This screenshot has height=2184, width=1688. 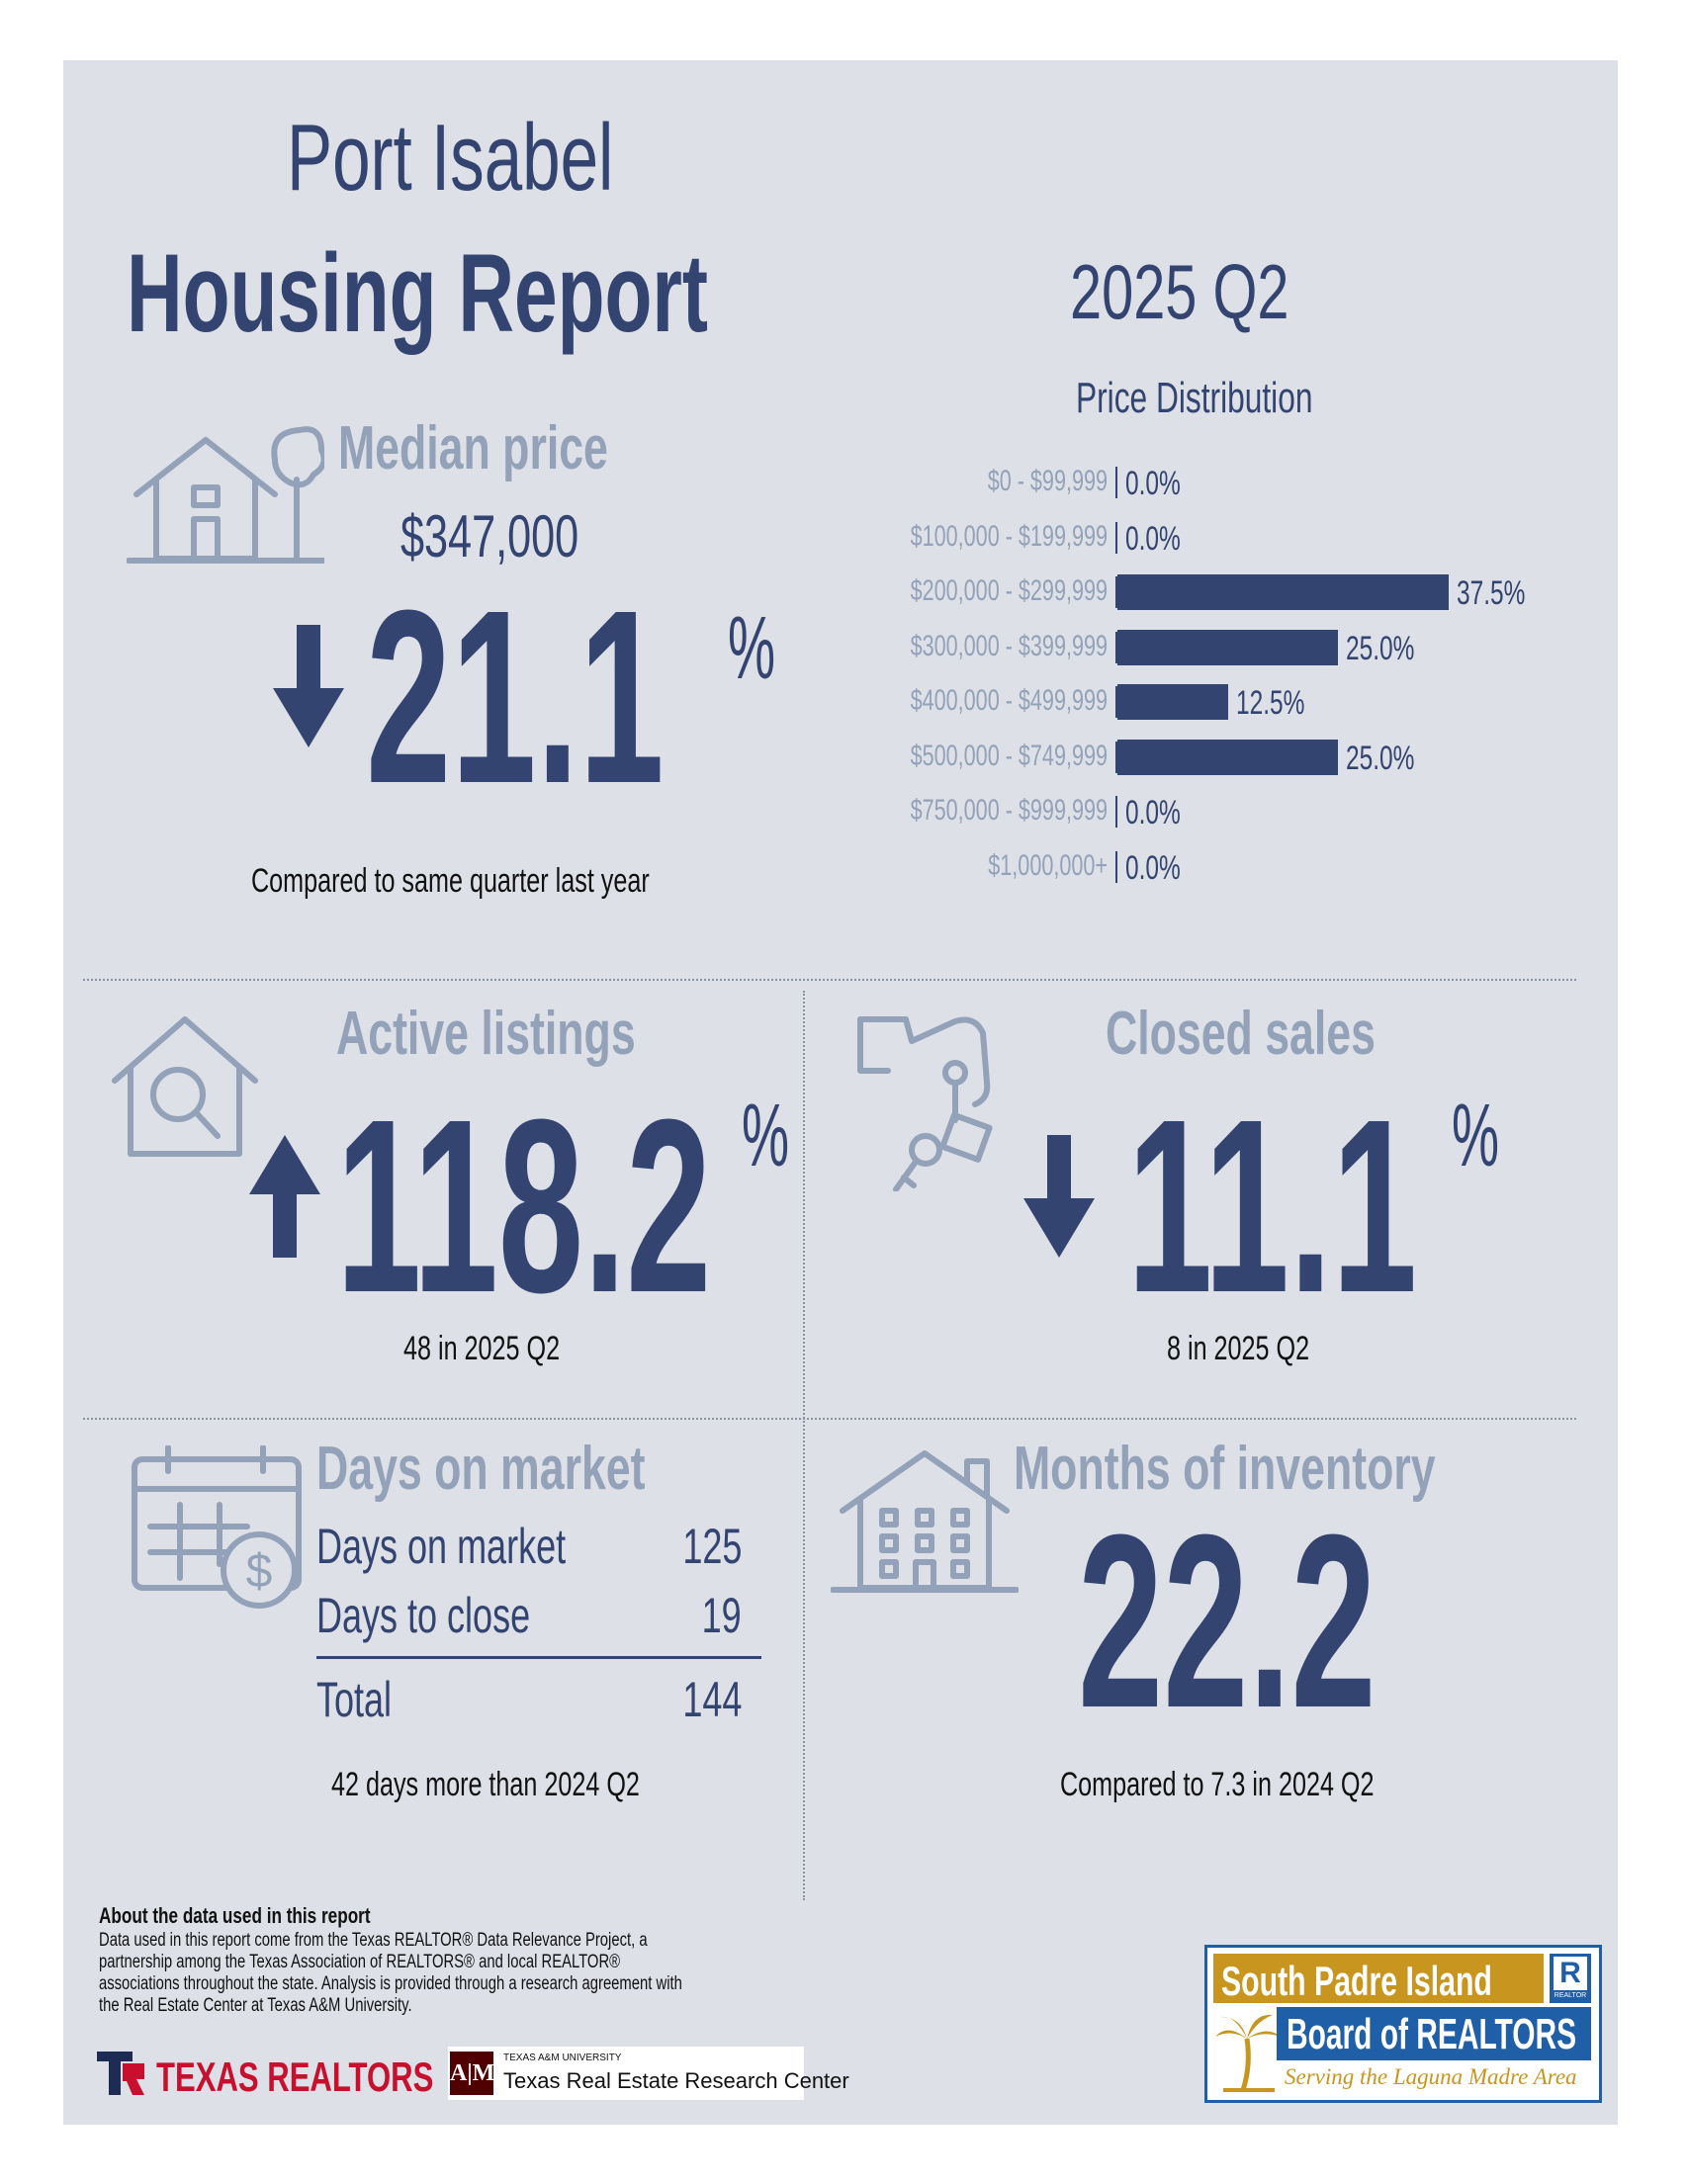 What do you see at coordinates (804, 1445) in the screenshot?
I see `divider-vertical` at bounding box center [804, 1445].